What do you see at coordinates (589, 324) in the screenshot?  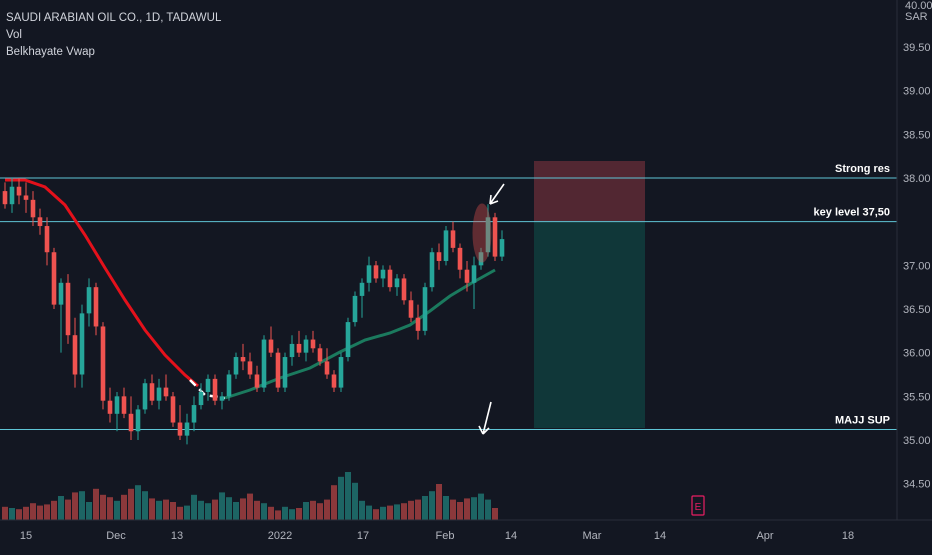 I see `take-profit-zone` at bounding box center [589, 324].